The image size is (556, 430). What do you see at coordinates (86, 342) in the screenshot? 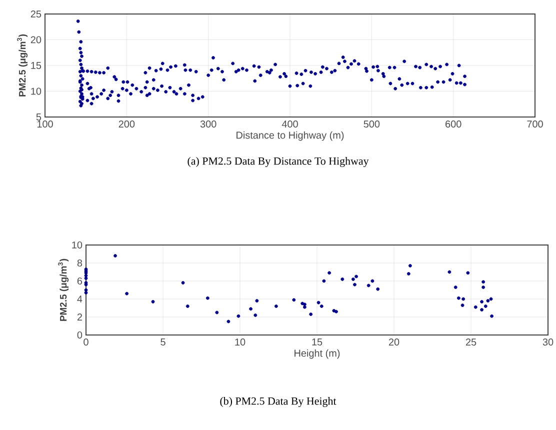
I see `x-tick-label: 0` at bounding box center [86, 342].